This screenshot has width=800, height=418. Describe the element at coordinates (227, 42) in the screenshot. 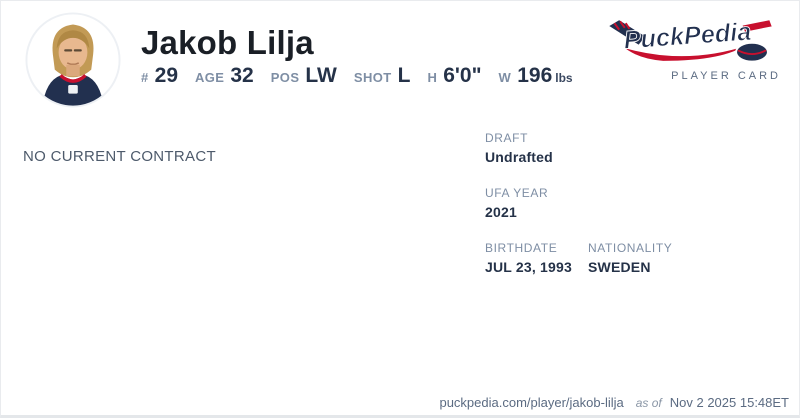

I see `player-name: Jakob Lilja` at that location.